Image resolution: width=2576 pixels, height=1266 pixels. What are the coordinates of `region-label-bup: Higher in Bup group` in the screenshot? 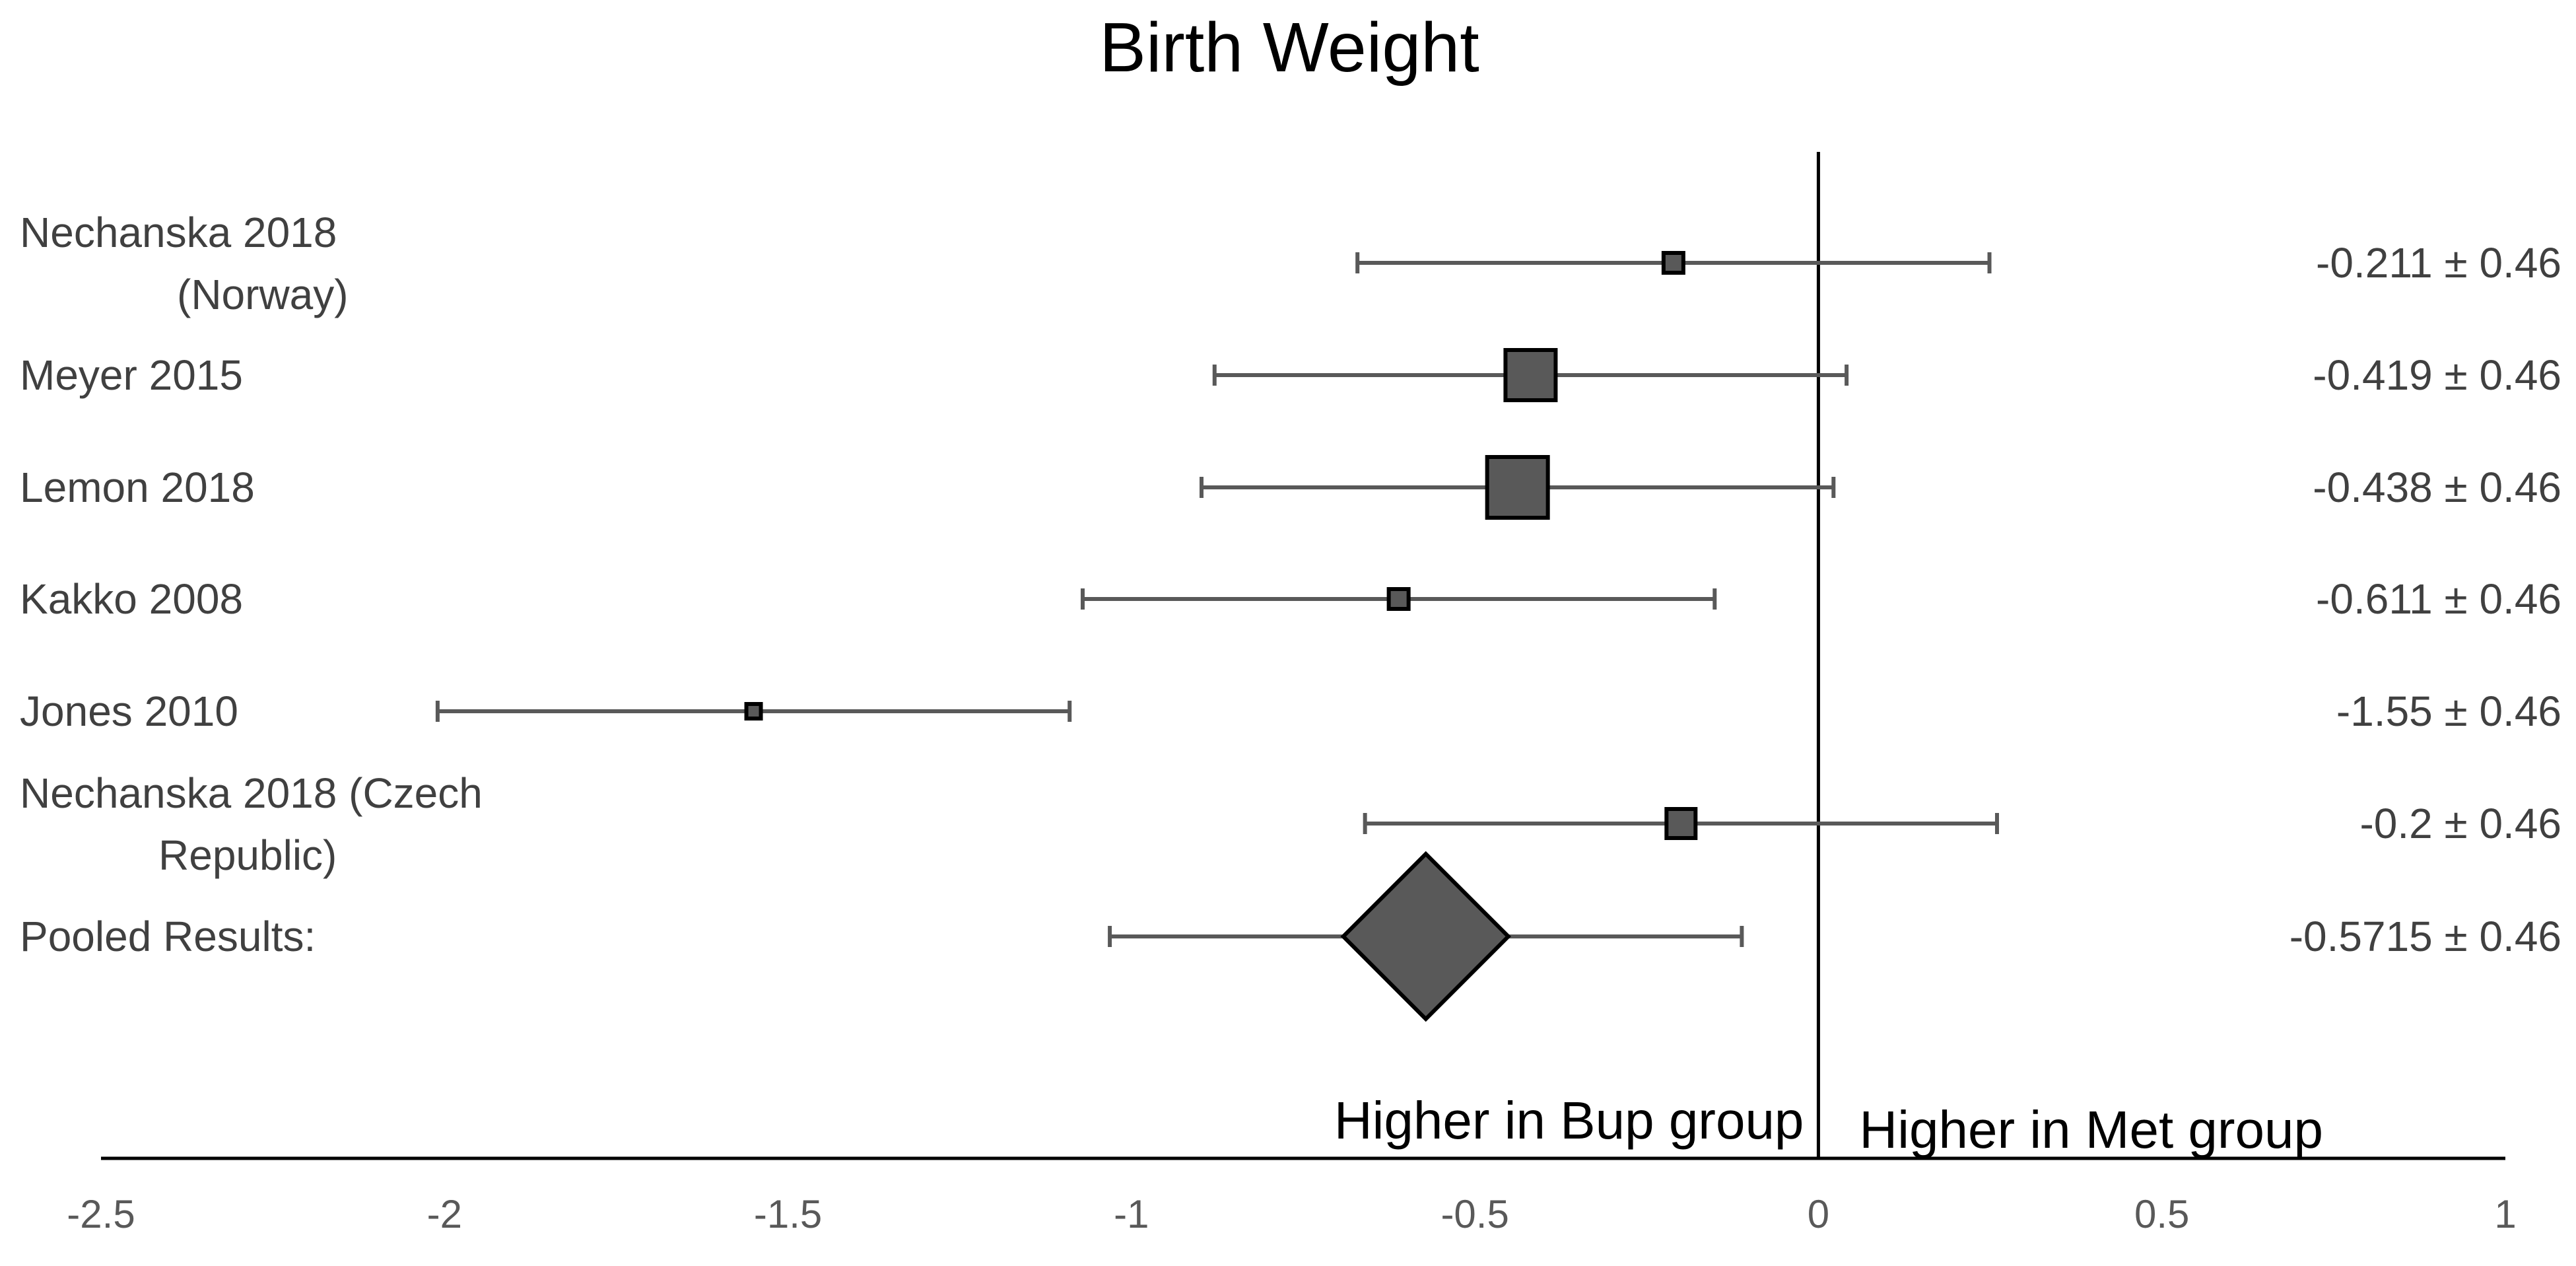 It's located at (1569, 1120).